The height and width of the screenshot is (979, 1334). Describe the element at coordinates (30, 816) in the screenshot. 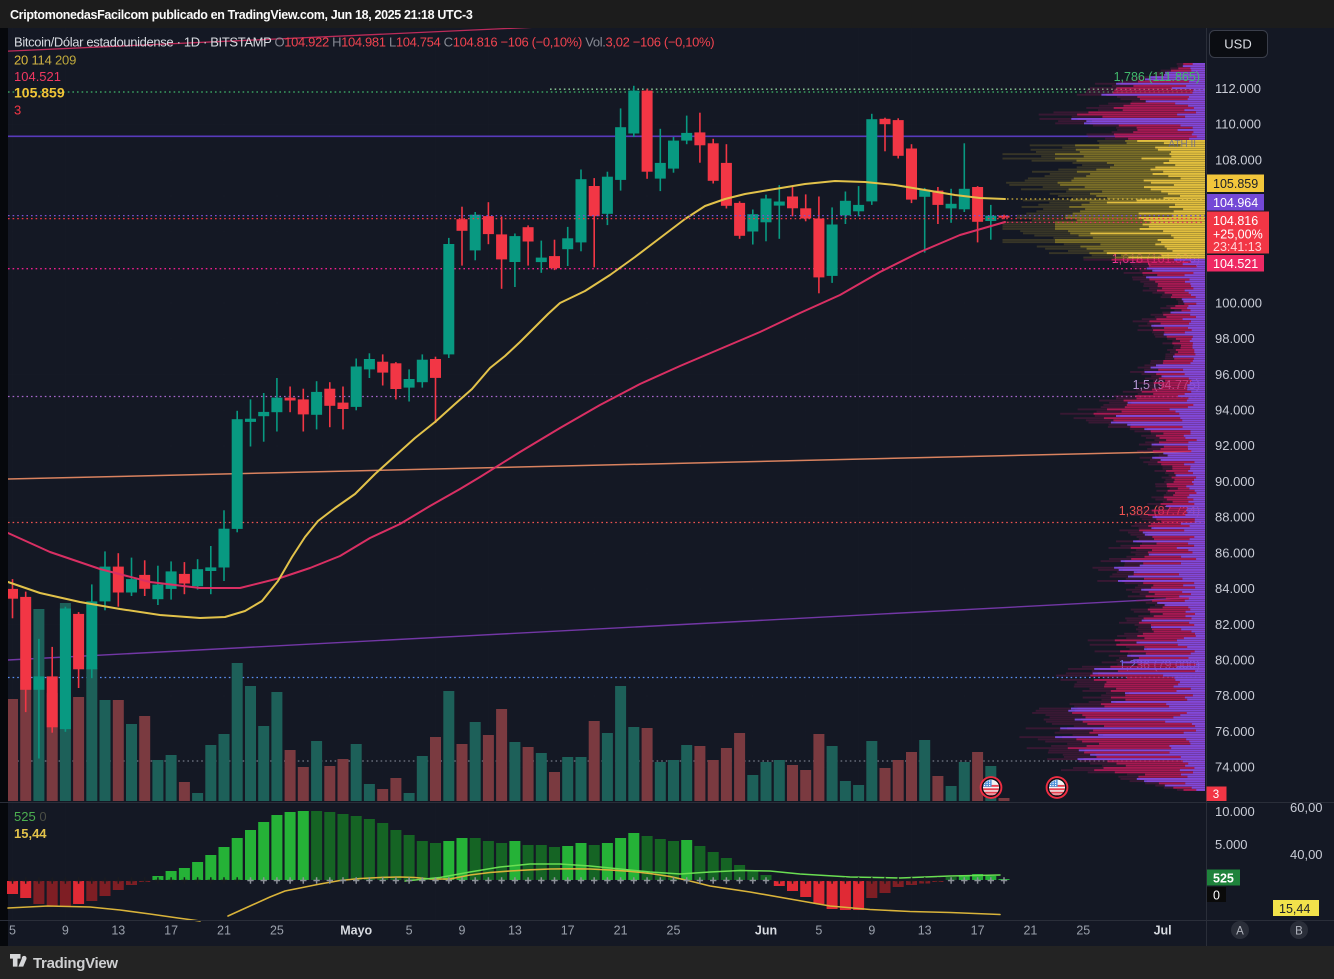

I see `svg-text: 525 0` at that location.